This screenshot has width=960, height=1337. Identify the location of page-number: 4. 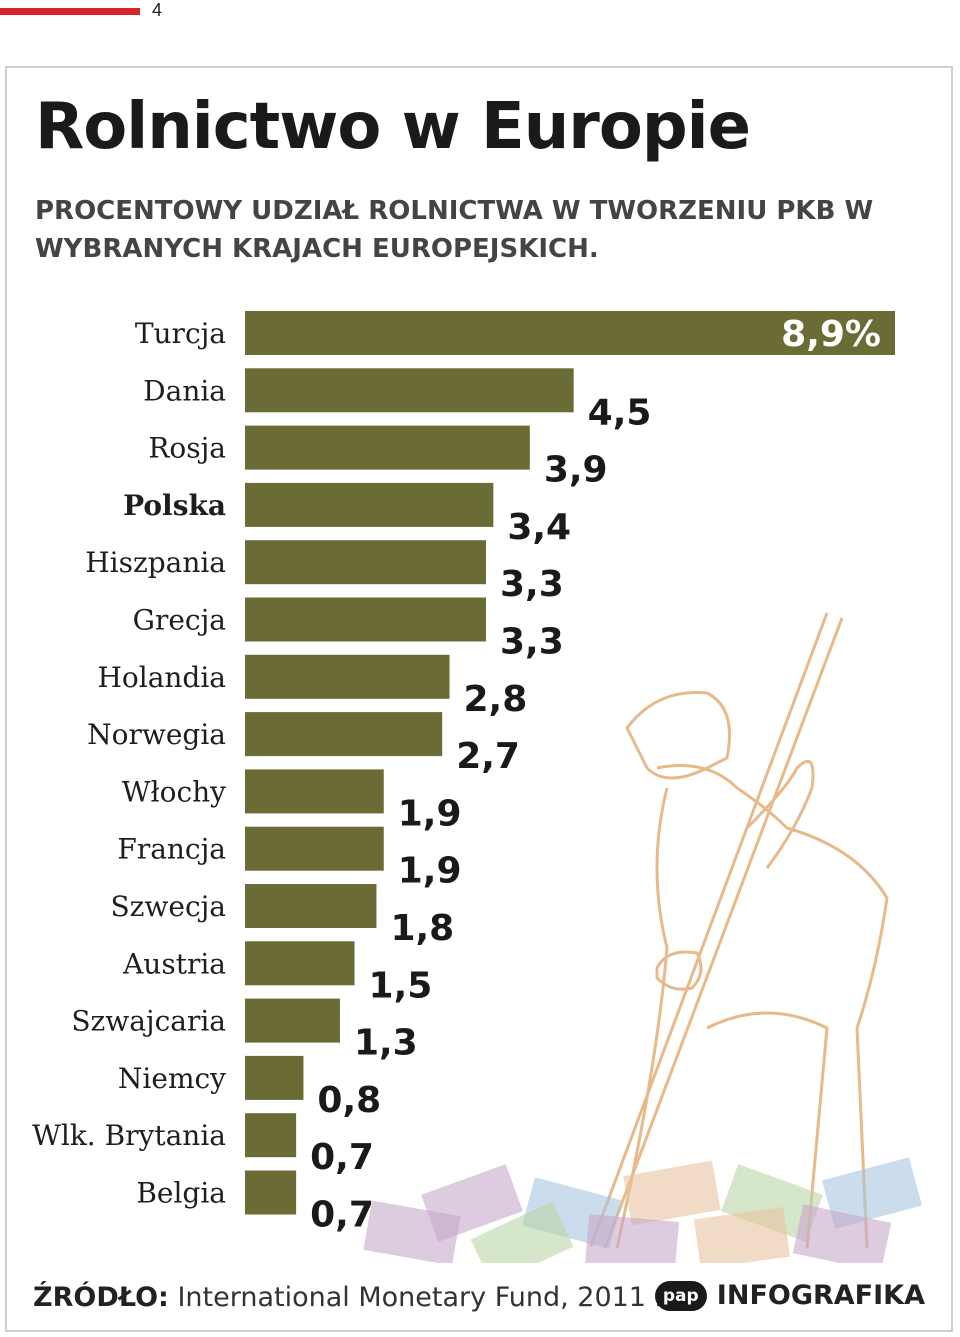
(157, 10).